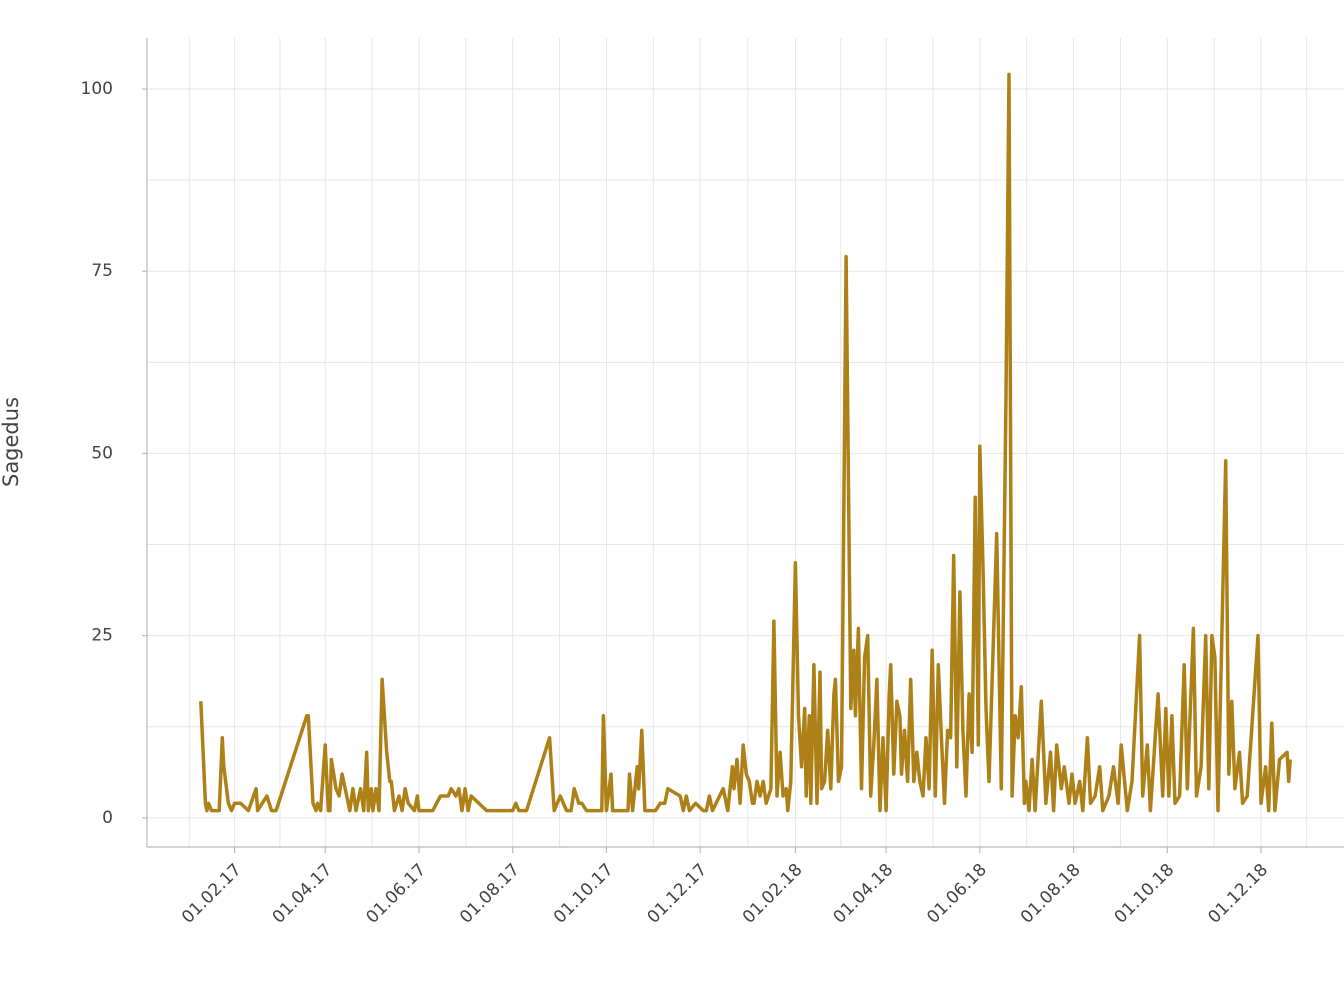 Image resolution: width=1344 pixels, height=1008 pixels. What do you see at coordinates (212, 894) in the screenshot?
I see `x-tick-label: 01.02.17` at bounding box center [212, 894].